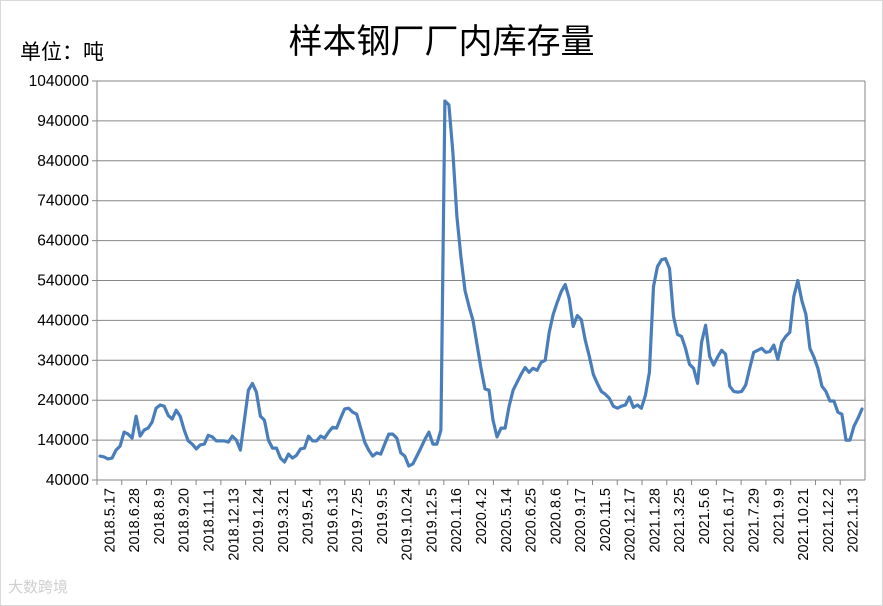  I want to click on x-tick-label: 2018.9.20, so click(185, 520).